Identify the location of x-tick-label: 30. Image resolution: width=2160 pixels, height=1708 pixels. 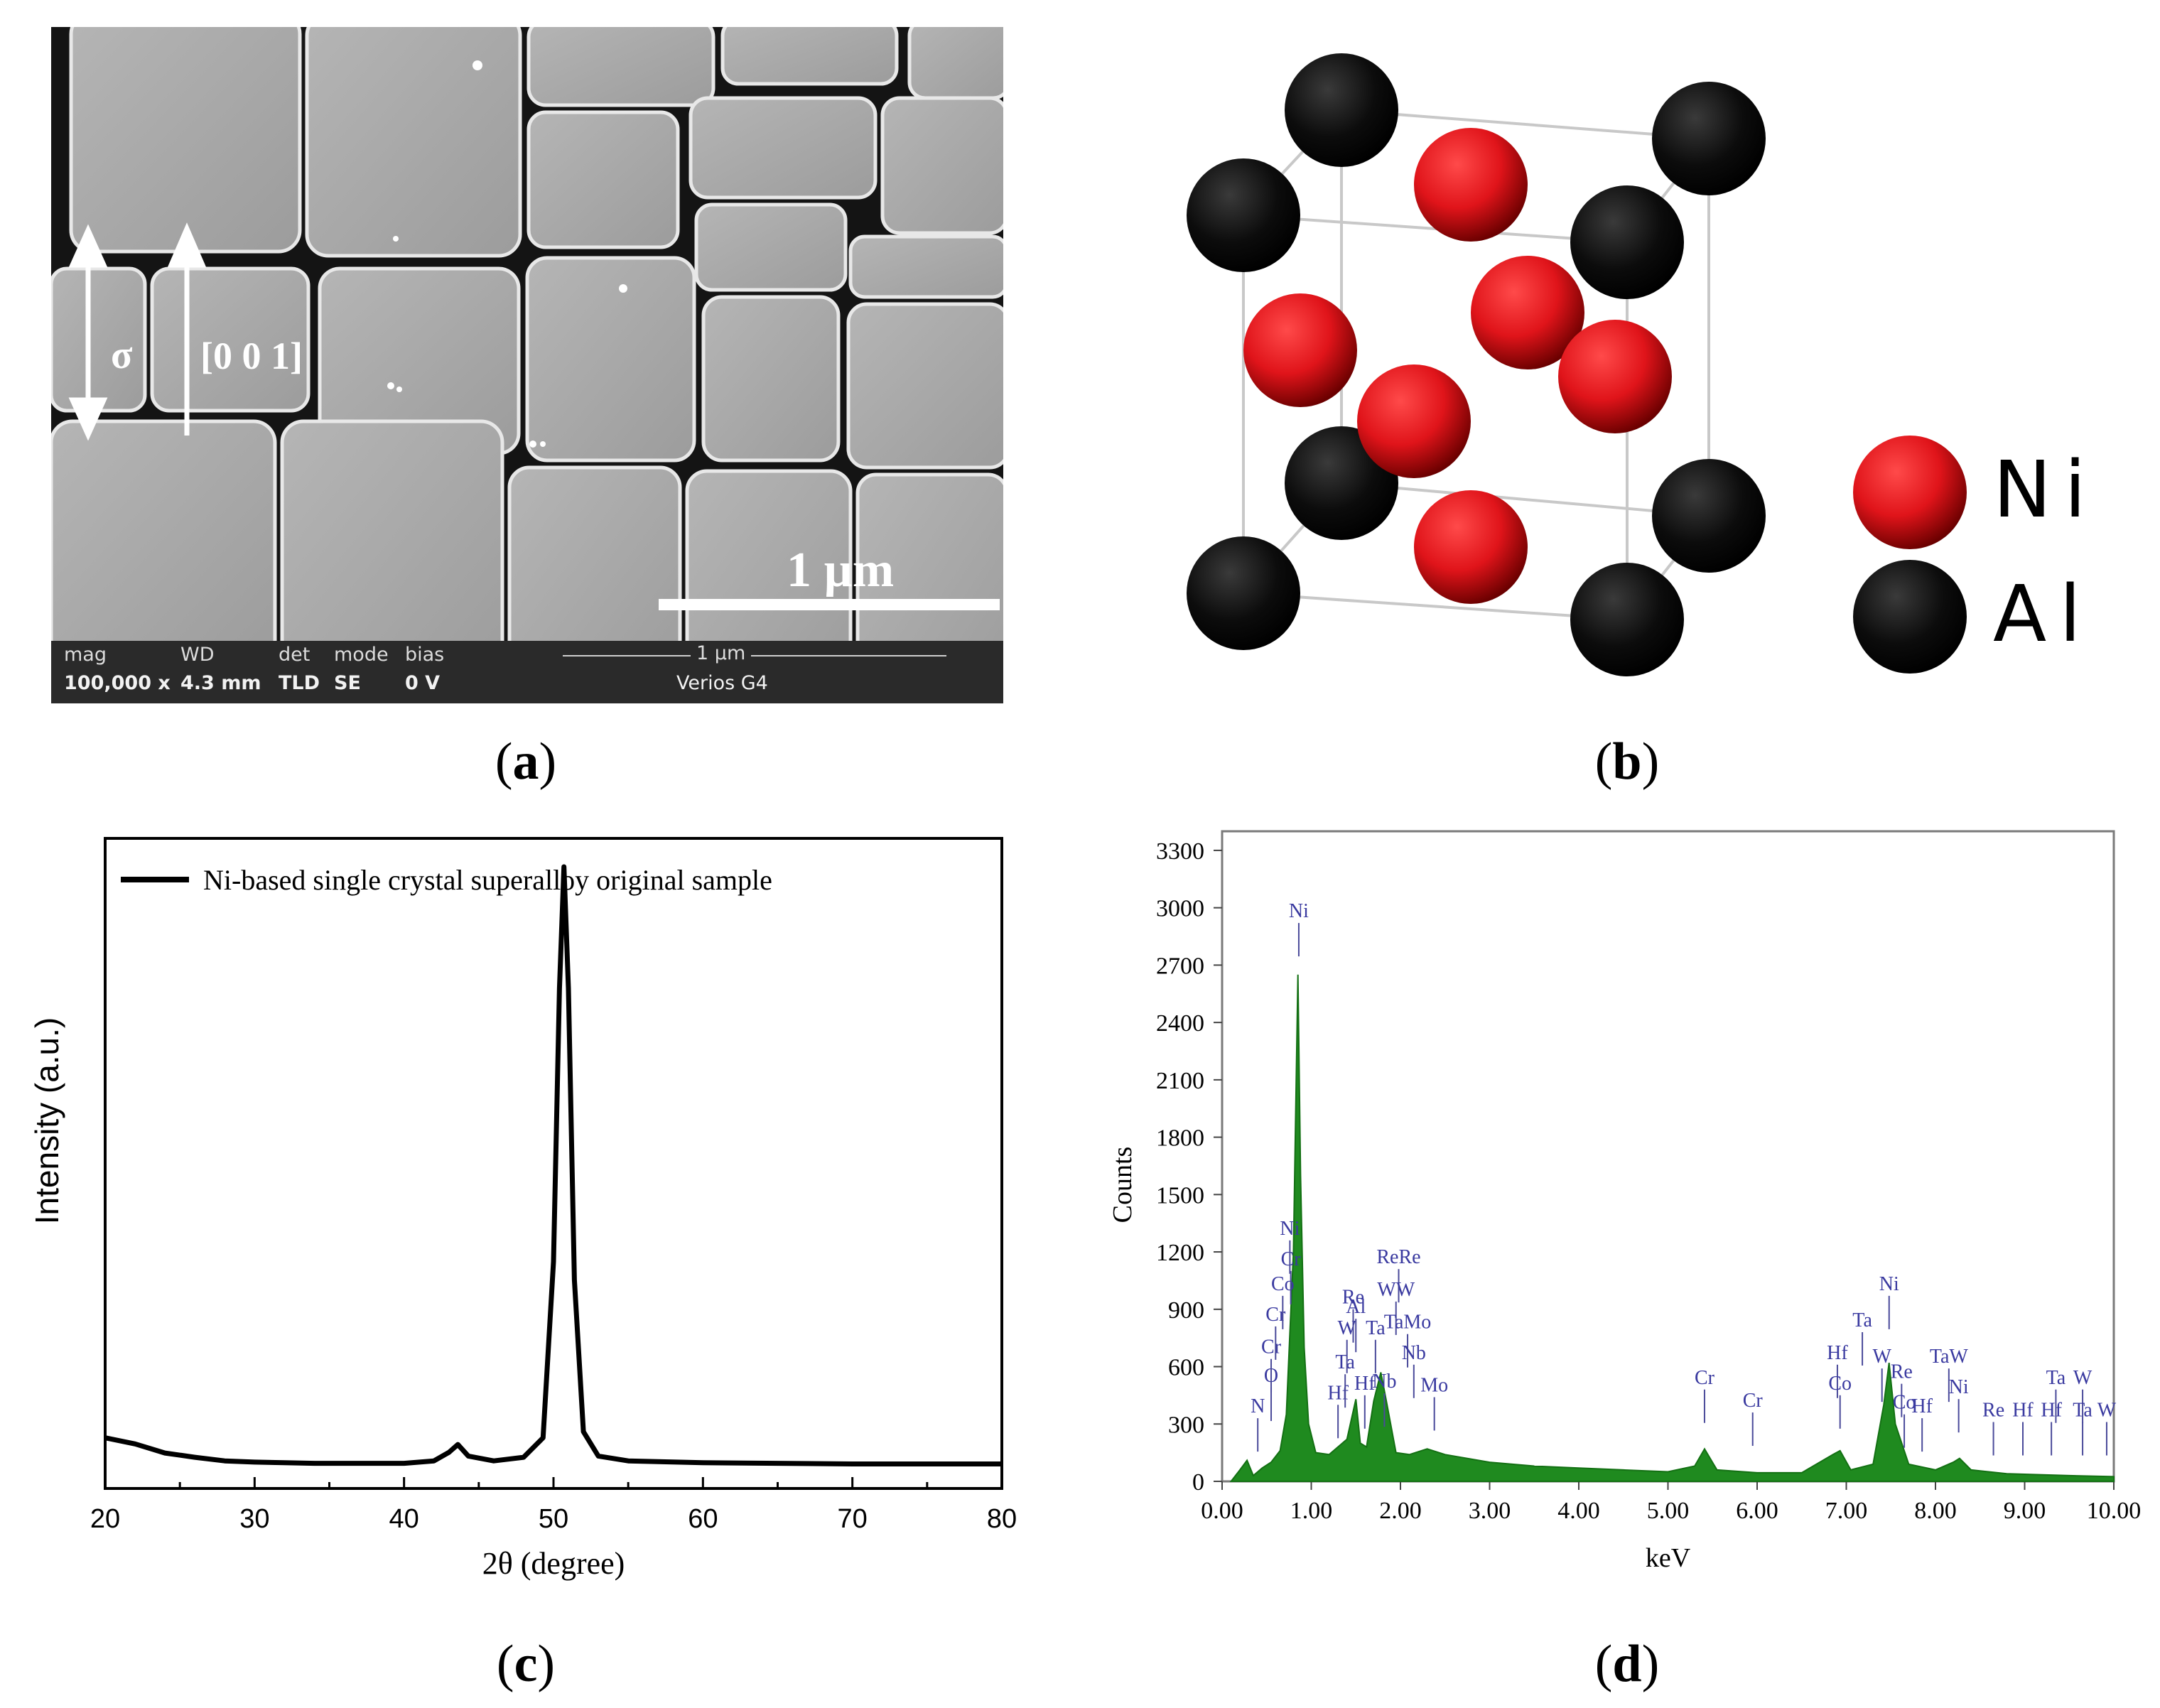
(254, 1519).